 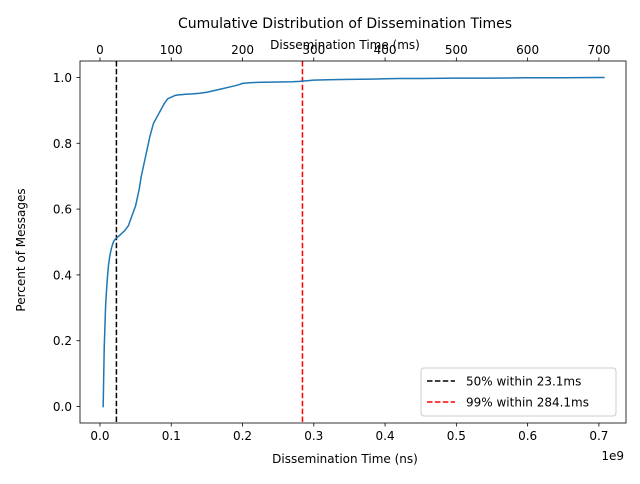 I want to click on legend-box, so click(x=518, y=392).